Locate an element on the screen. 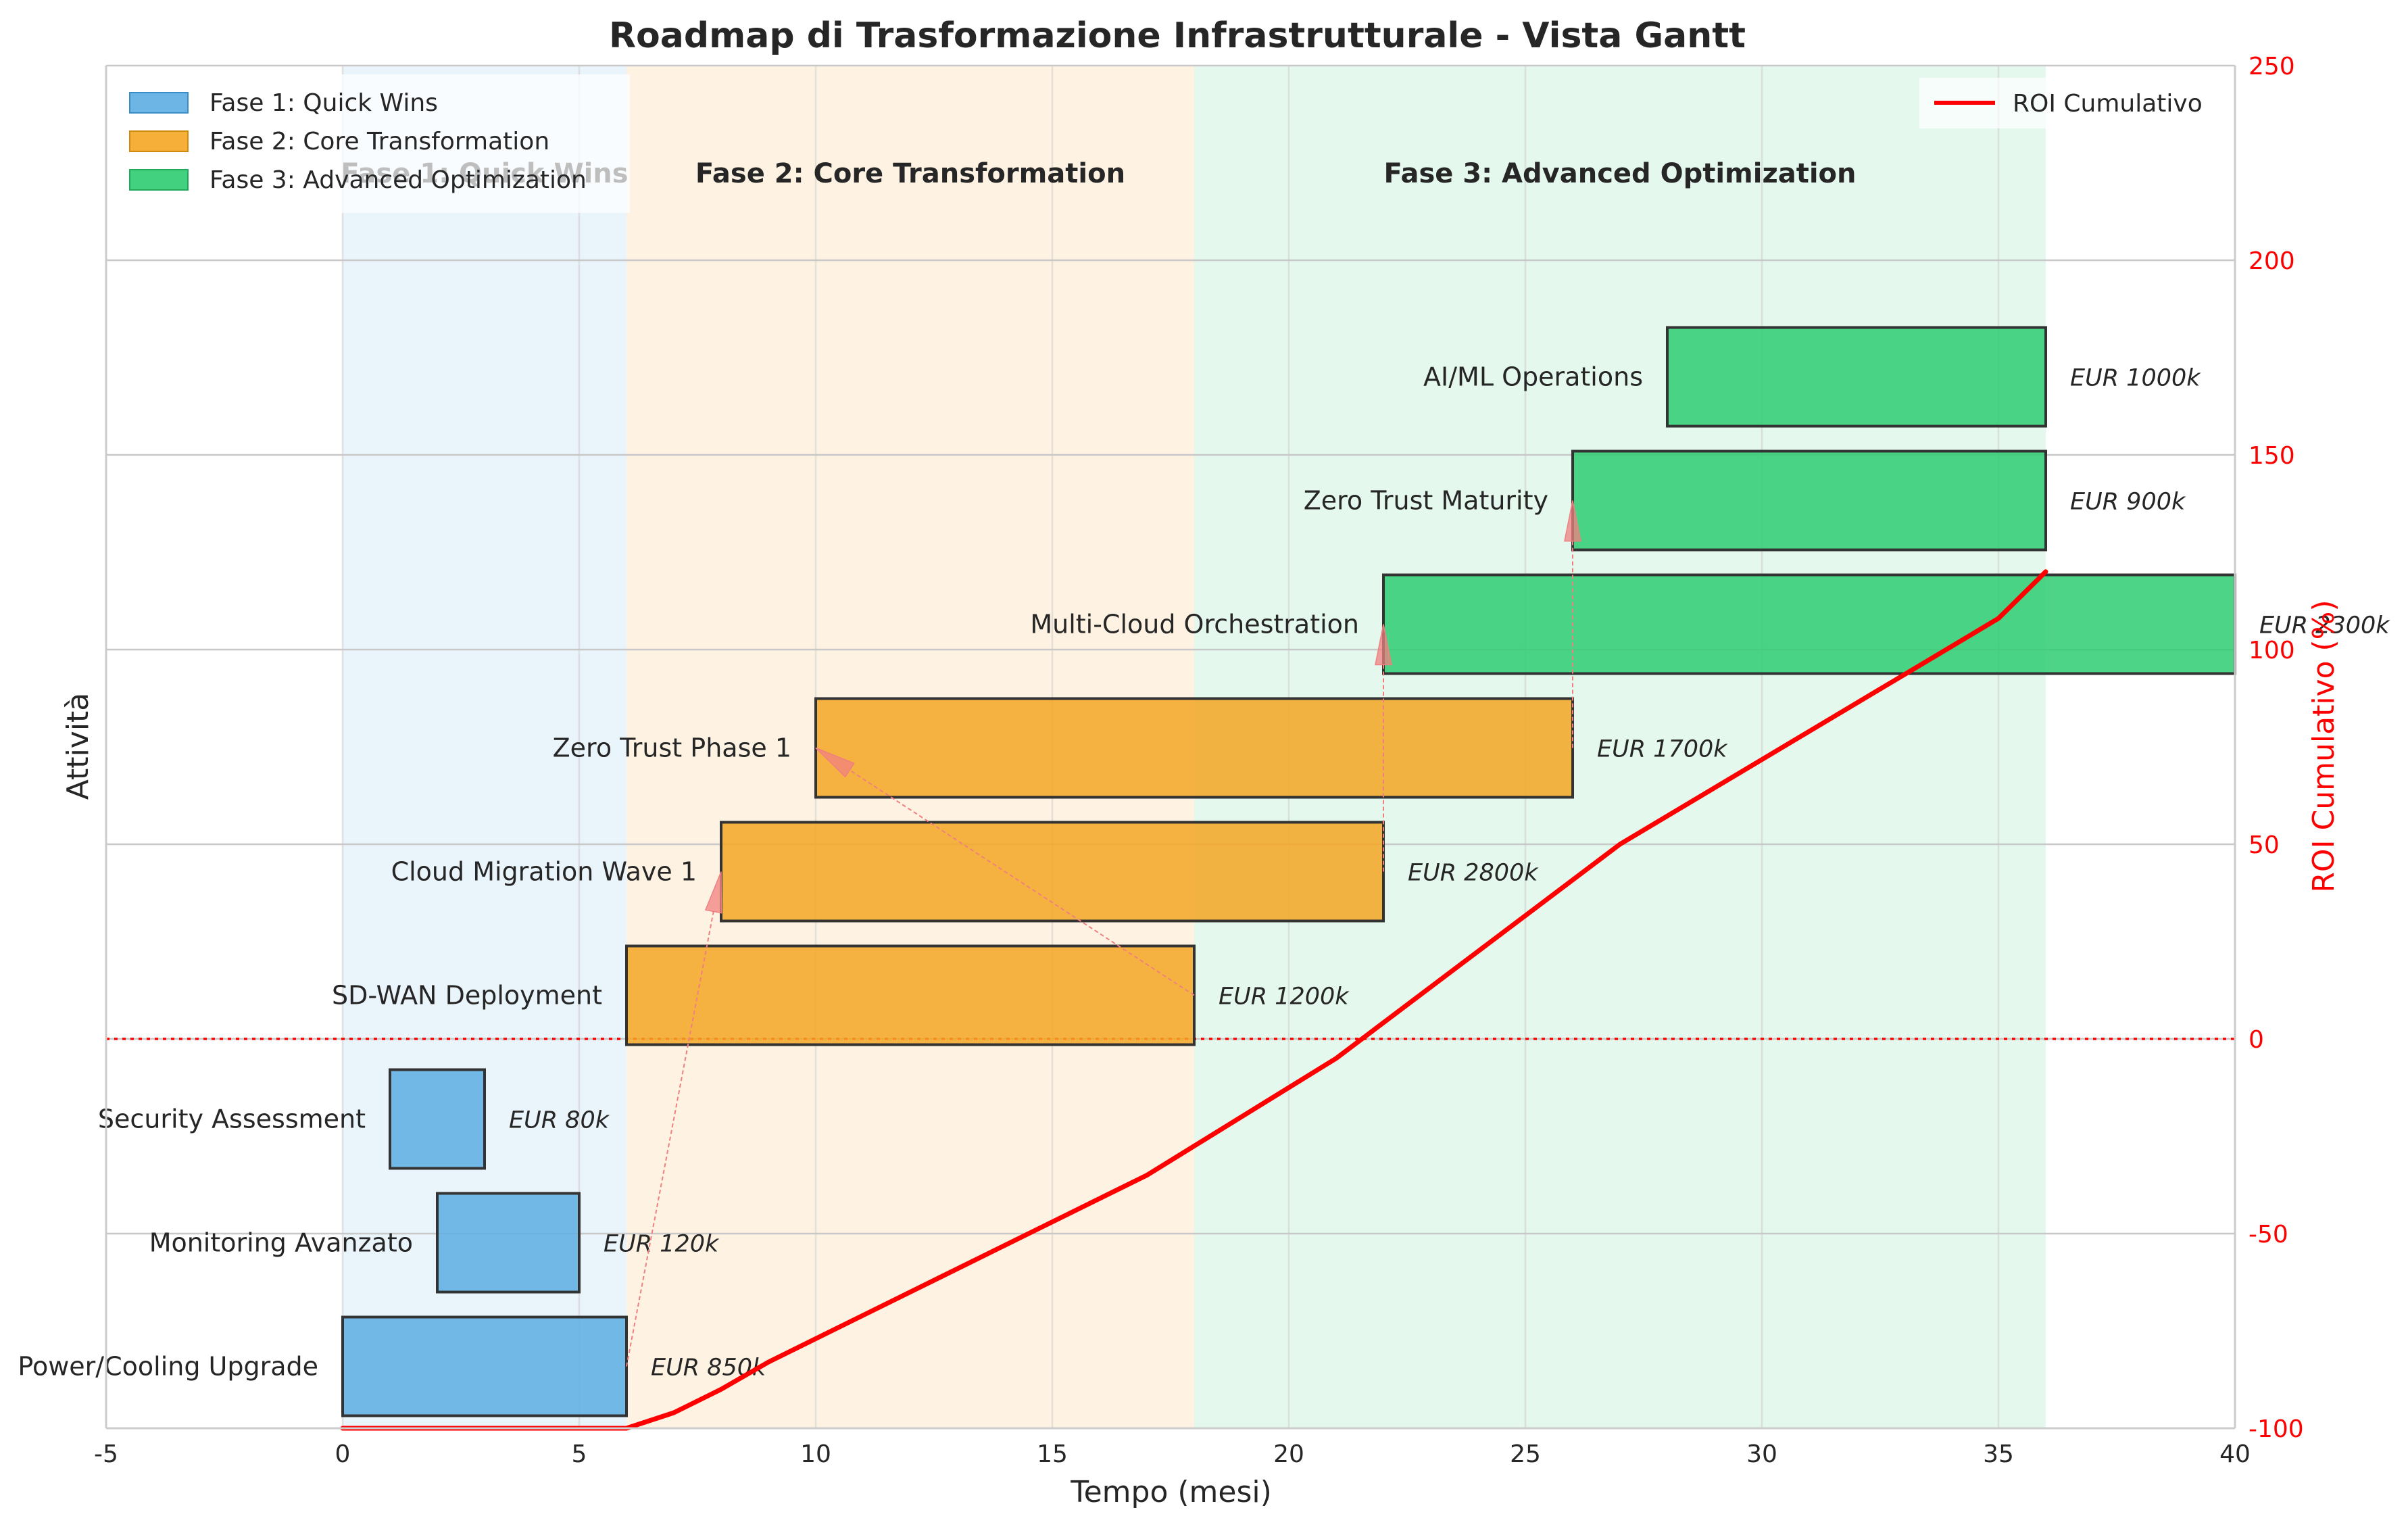  task-label-zero-trust-phase-1: Zero Trust Phase 1 is located at coordinates (672, 748).